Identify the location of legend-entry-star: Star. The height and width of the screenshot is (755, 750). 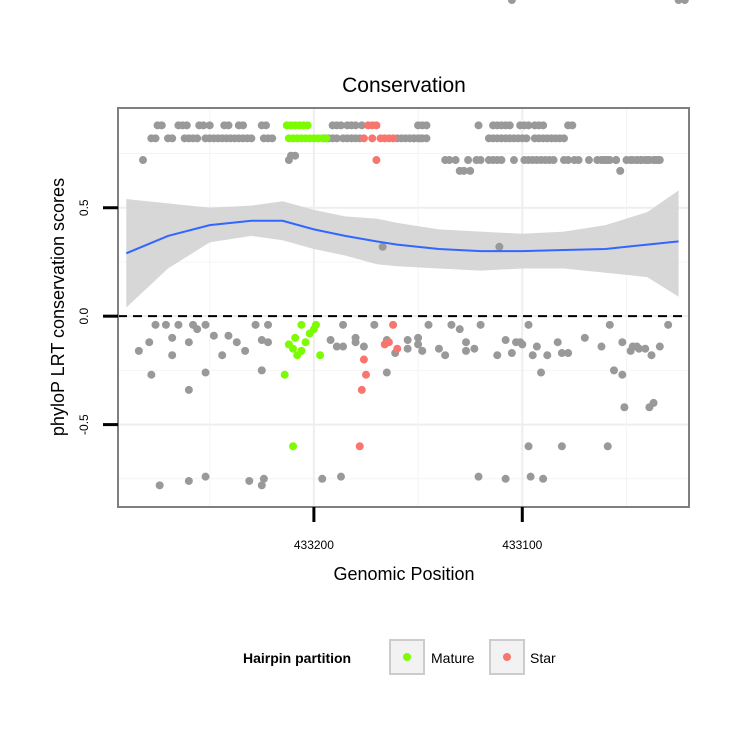
(522, 657).